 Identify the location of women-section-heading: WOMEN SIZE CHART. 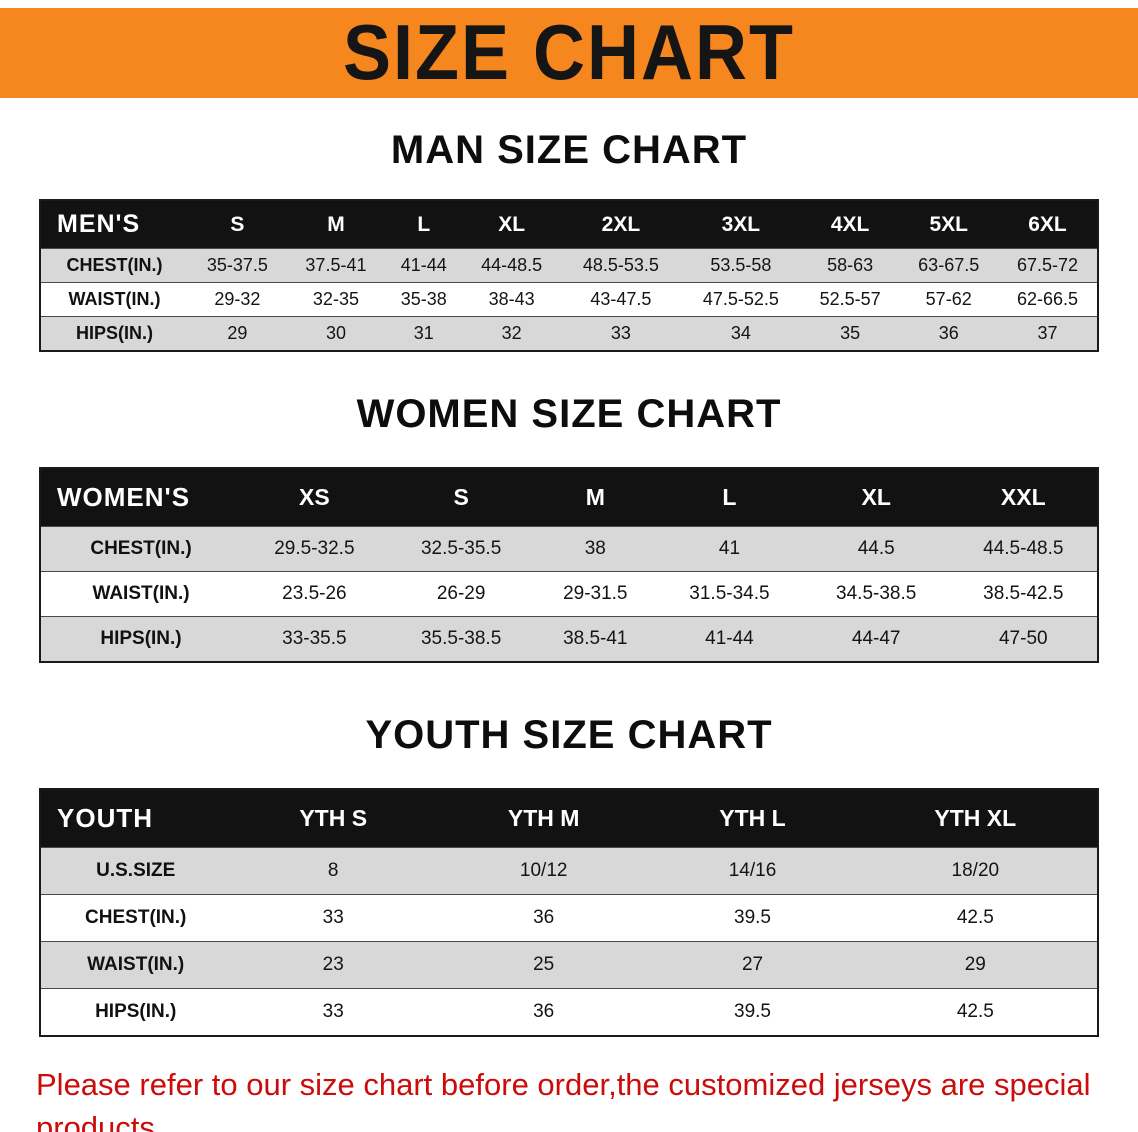
(569, 414).